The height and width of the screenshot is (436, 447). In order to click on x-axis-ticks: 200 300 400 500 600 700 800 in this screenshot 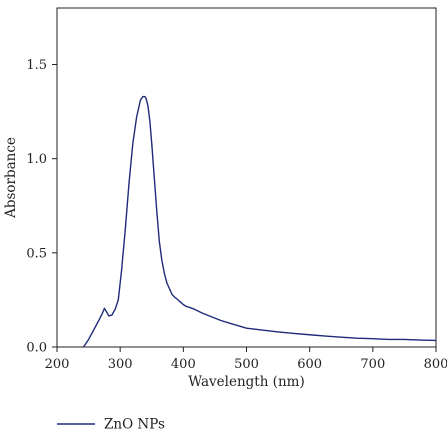, I will do `click(246, 359)`.